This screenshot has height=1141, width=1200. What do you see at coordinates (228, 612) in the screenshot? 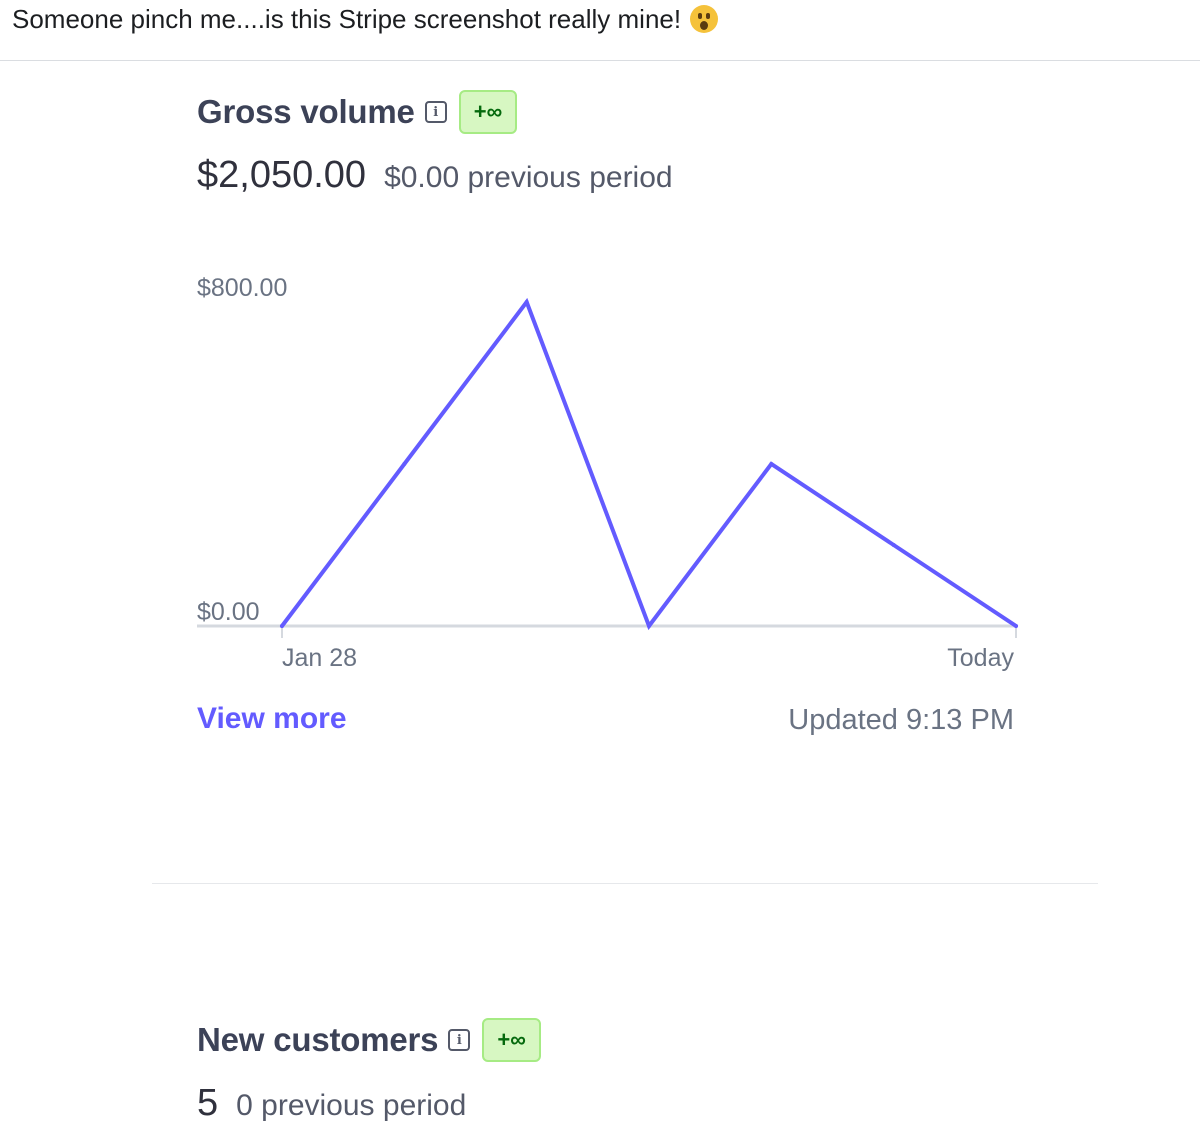
I see `y-tick-label-zero: $0.00` at bounding box center [228, 612].